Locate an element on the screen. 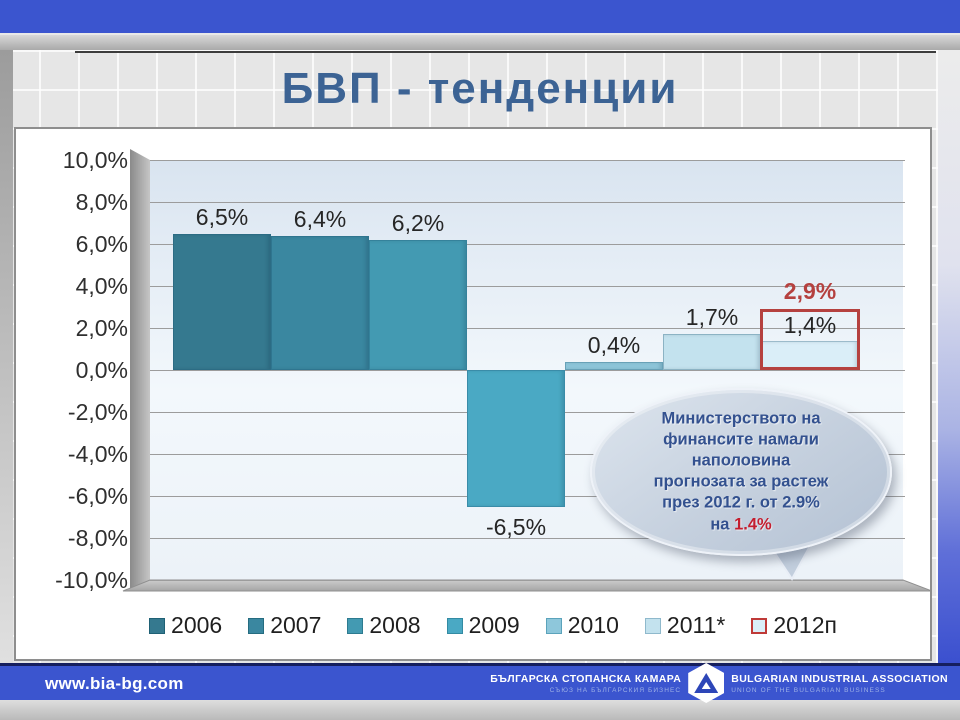 This screenshot has height=720, width=960. legend-label: 2008 is located at coordinates (395, 625).